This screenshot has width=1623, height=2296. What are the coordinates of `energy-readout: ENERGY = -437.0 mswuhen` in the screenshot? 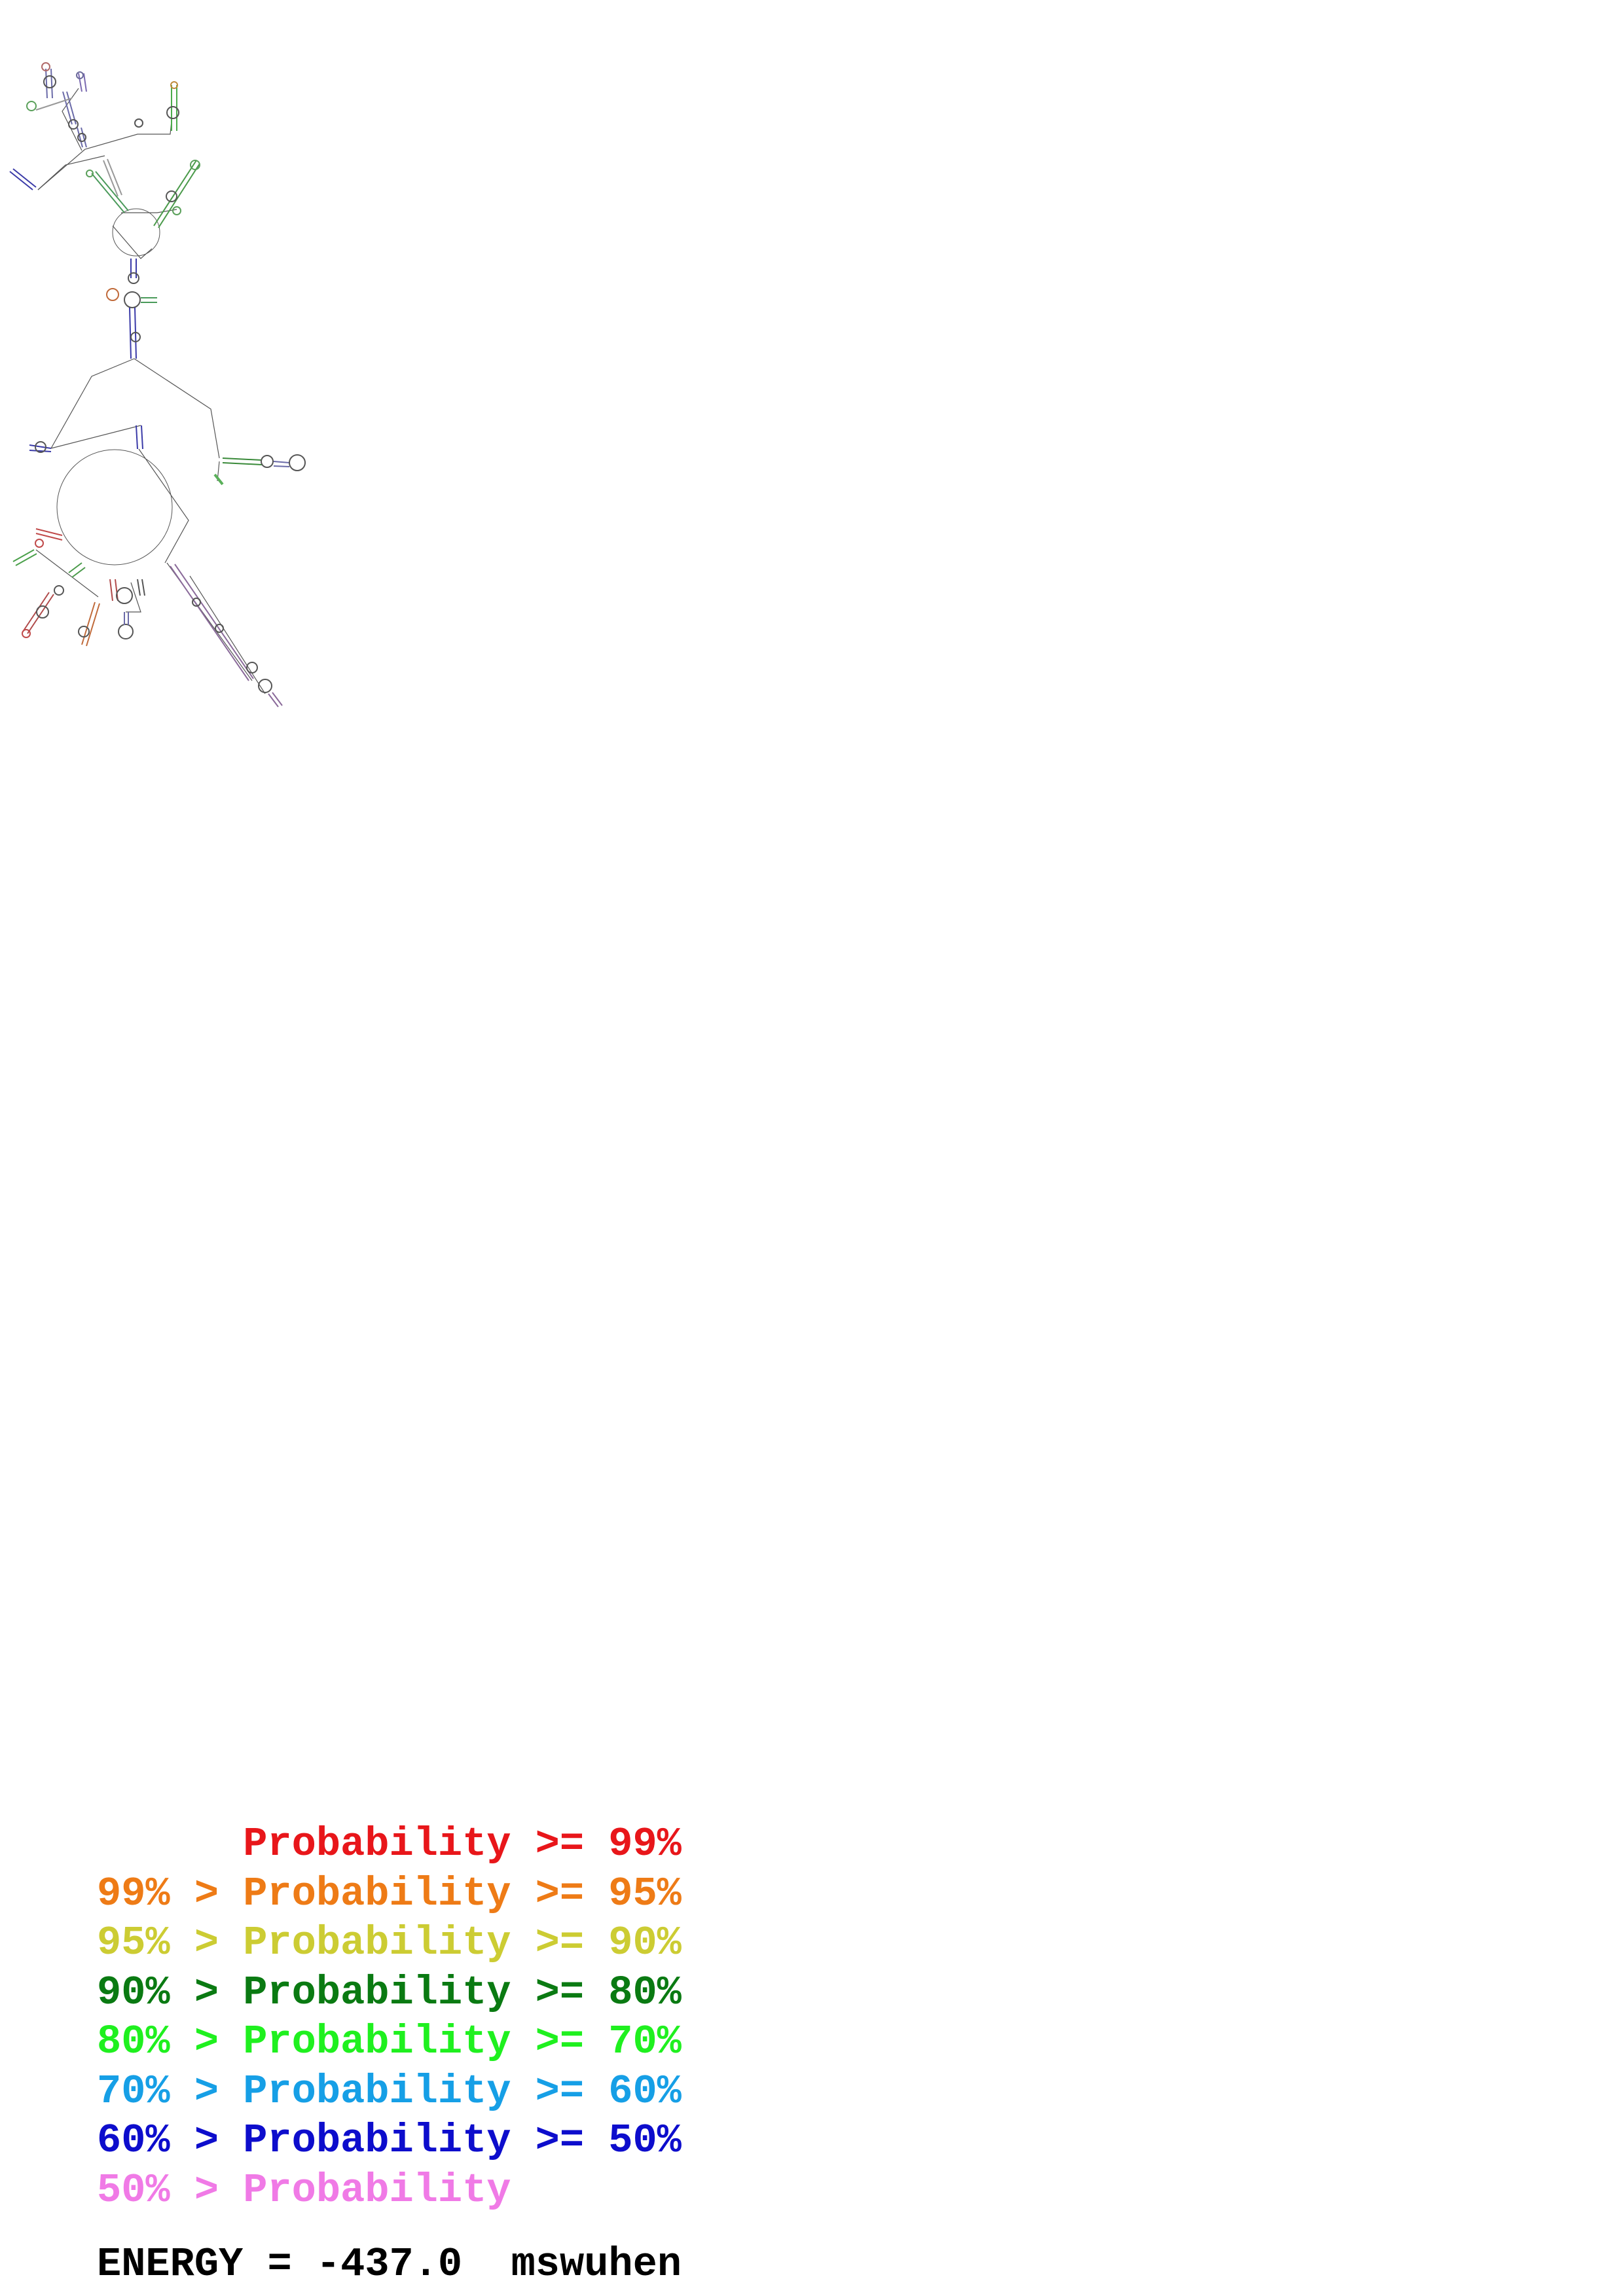 It's located at (389, 2264).